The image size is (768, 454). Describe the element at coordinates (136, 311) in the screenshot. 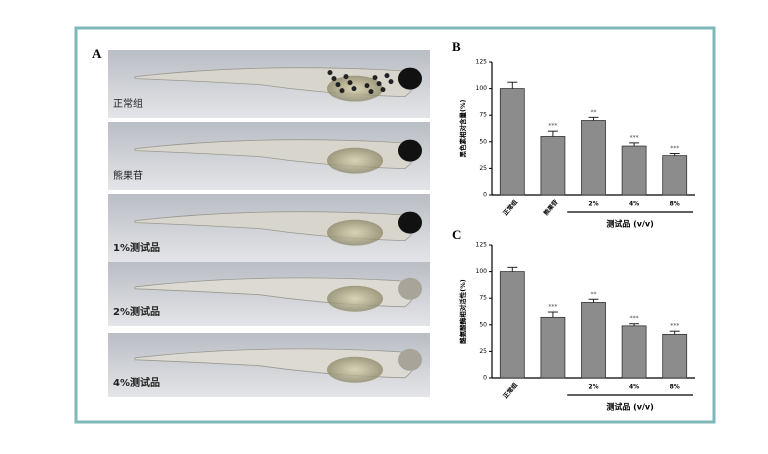

I see `image-label: 2%测试品` at that location.